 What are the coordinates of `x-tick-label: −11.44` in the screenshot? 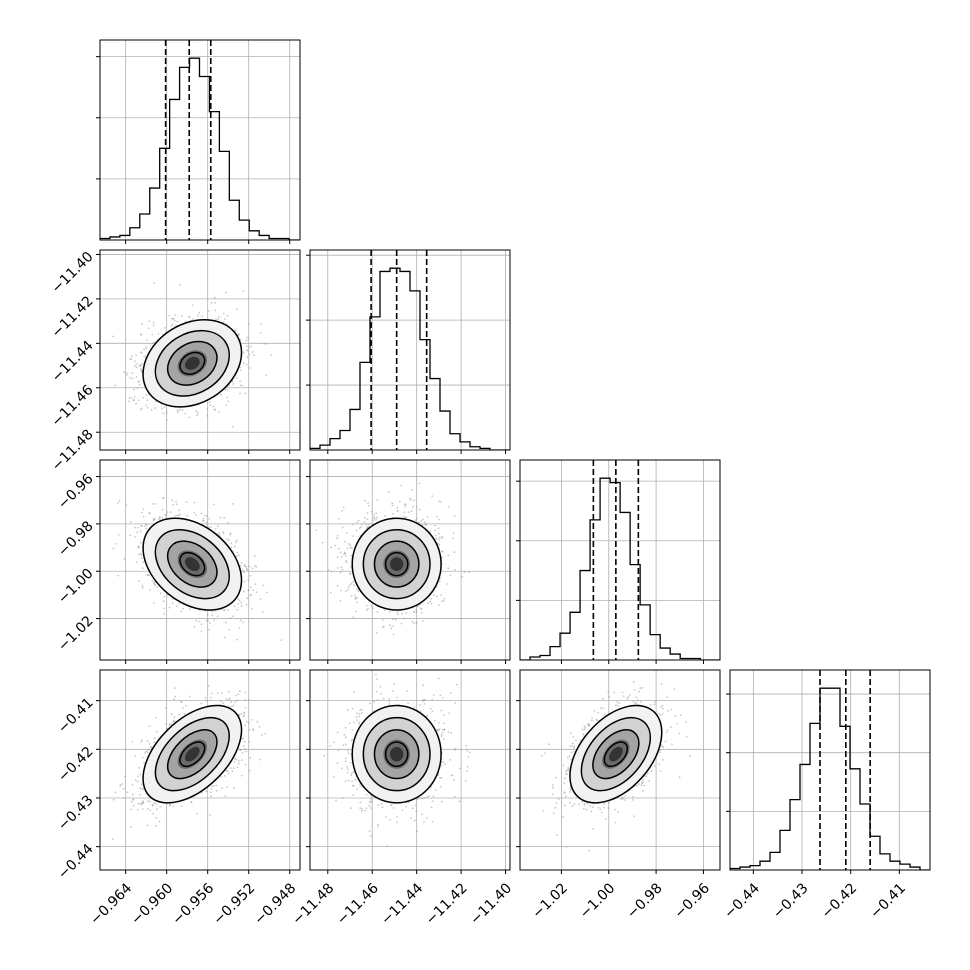 It's located at (402, 904).